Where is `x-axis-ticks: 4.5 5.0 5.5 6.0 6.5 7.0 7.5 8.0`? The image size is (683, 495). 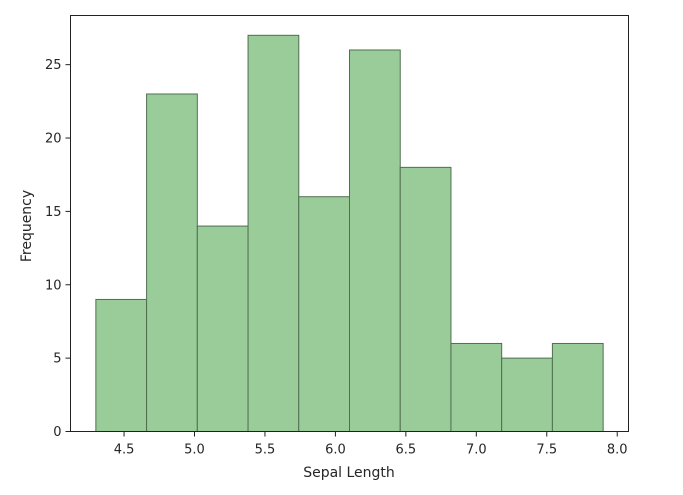
x-axis-ticks: 4.5 5.0 5.5 6.0 6.5 7.0 7.5 8.0 is located at coordinates (371, 444).